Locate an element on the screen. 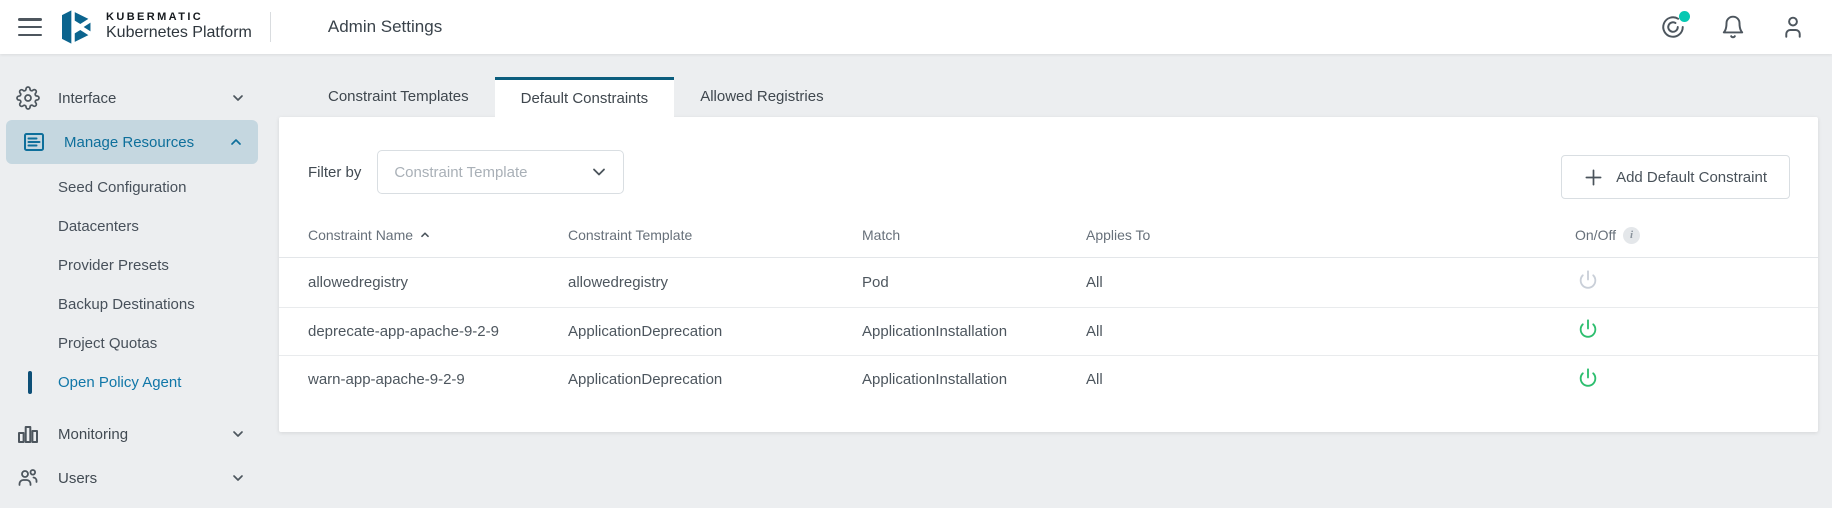 This screenshot has height=508, width=1832. page-title: Admin Settings is located at coordinates (385, 26).